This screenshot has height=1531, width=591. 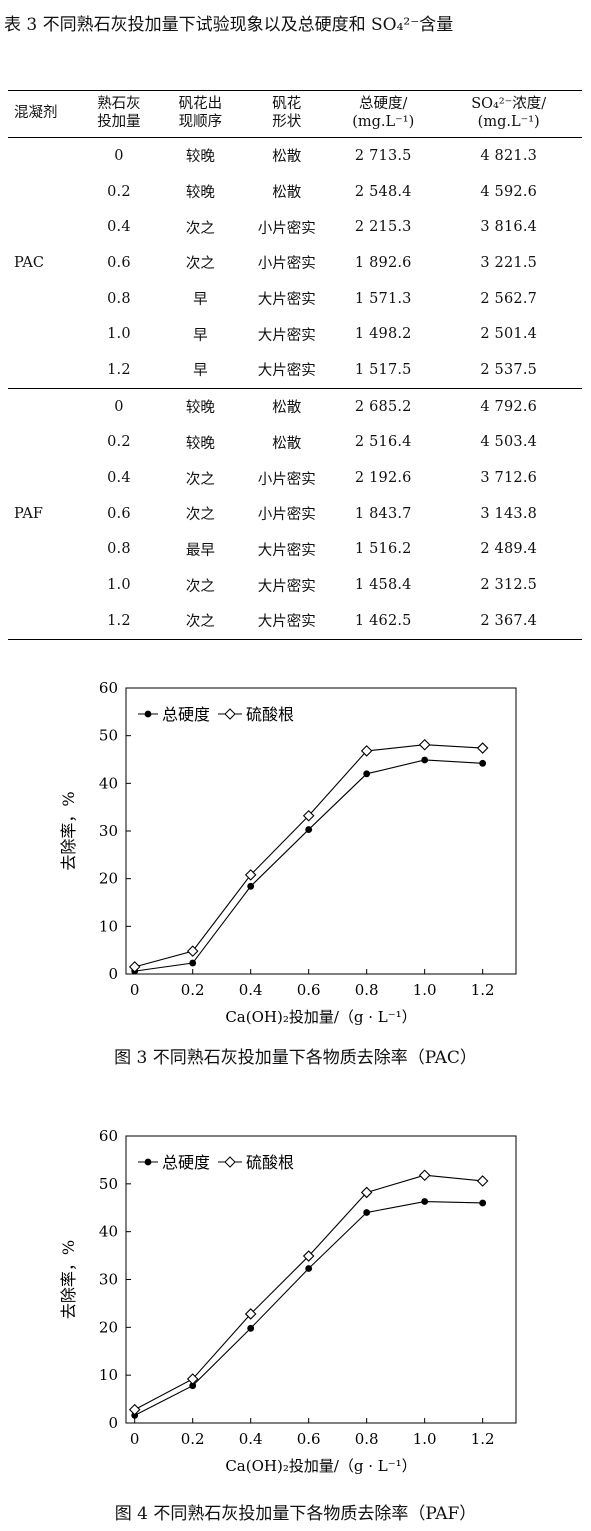 What do you see at coordinates (251, 1439) in the screenshot?
I see `x-tick-label: 0.4` at bounding box center [251, 1439].